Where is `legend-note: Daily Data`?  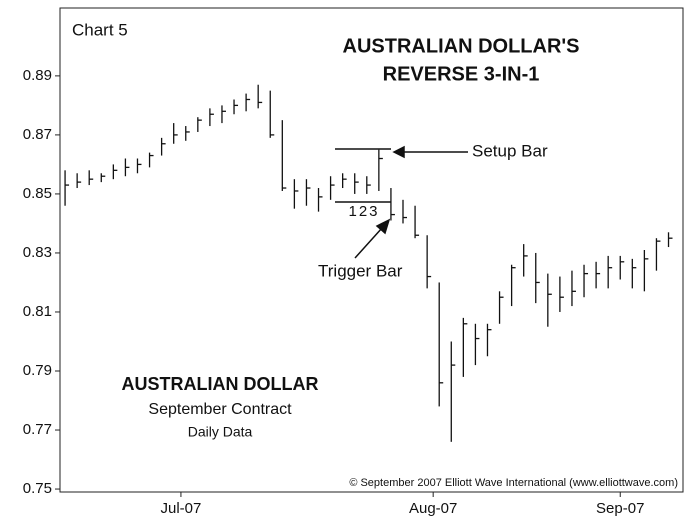
legend-note: Daily Data is located at coordinates (220, 432).